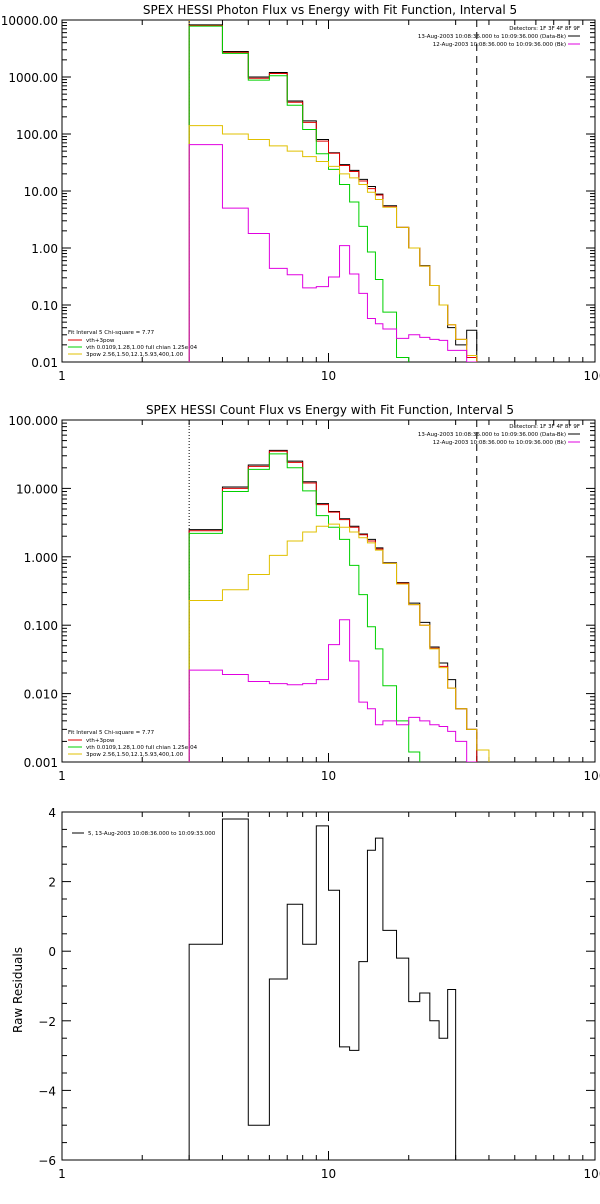 The width and height of the screenshot is (600, 1204). What do you see at coordinates (33, 78) in the screenshot?
I see `y-tick-label-0-5: 1000.00` at bounding box center [33, 78].